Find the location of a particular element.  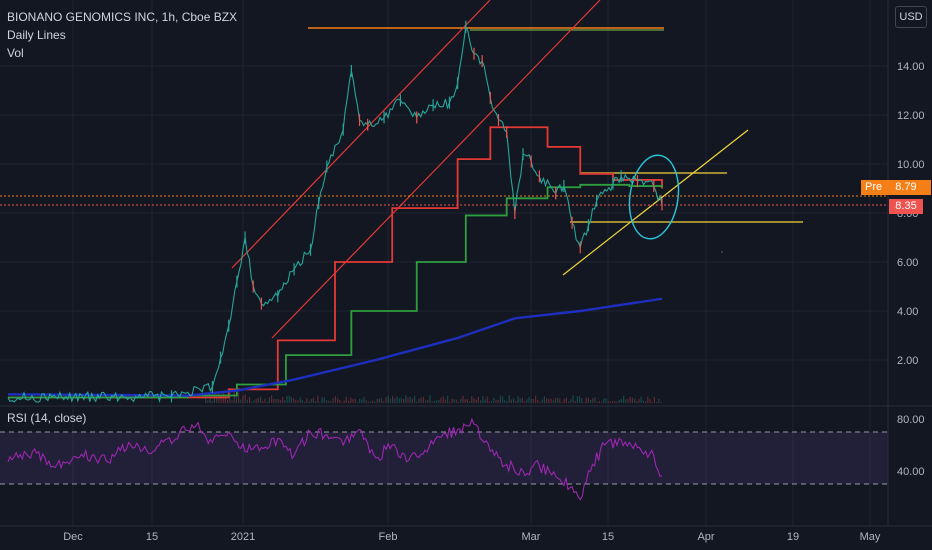

rsi-label: RSI (14, close) is located at coordinates (47, 418).